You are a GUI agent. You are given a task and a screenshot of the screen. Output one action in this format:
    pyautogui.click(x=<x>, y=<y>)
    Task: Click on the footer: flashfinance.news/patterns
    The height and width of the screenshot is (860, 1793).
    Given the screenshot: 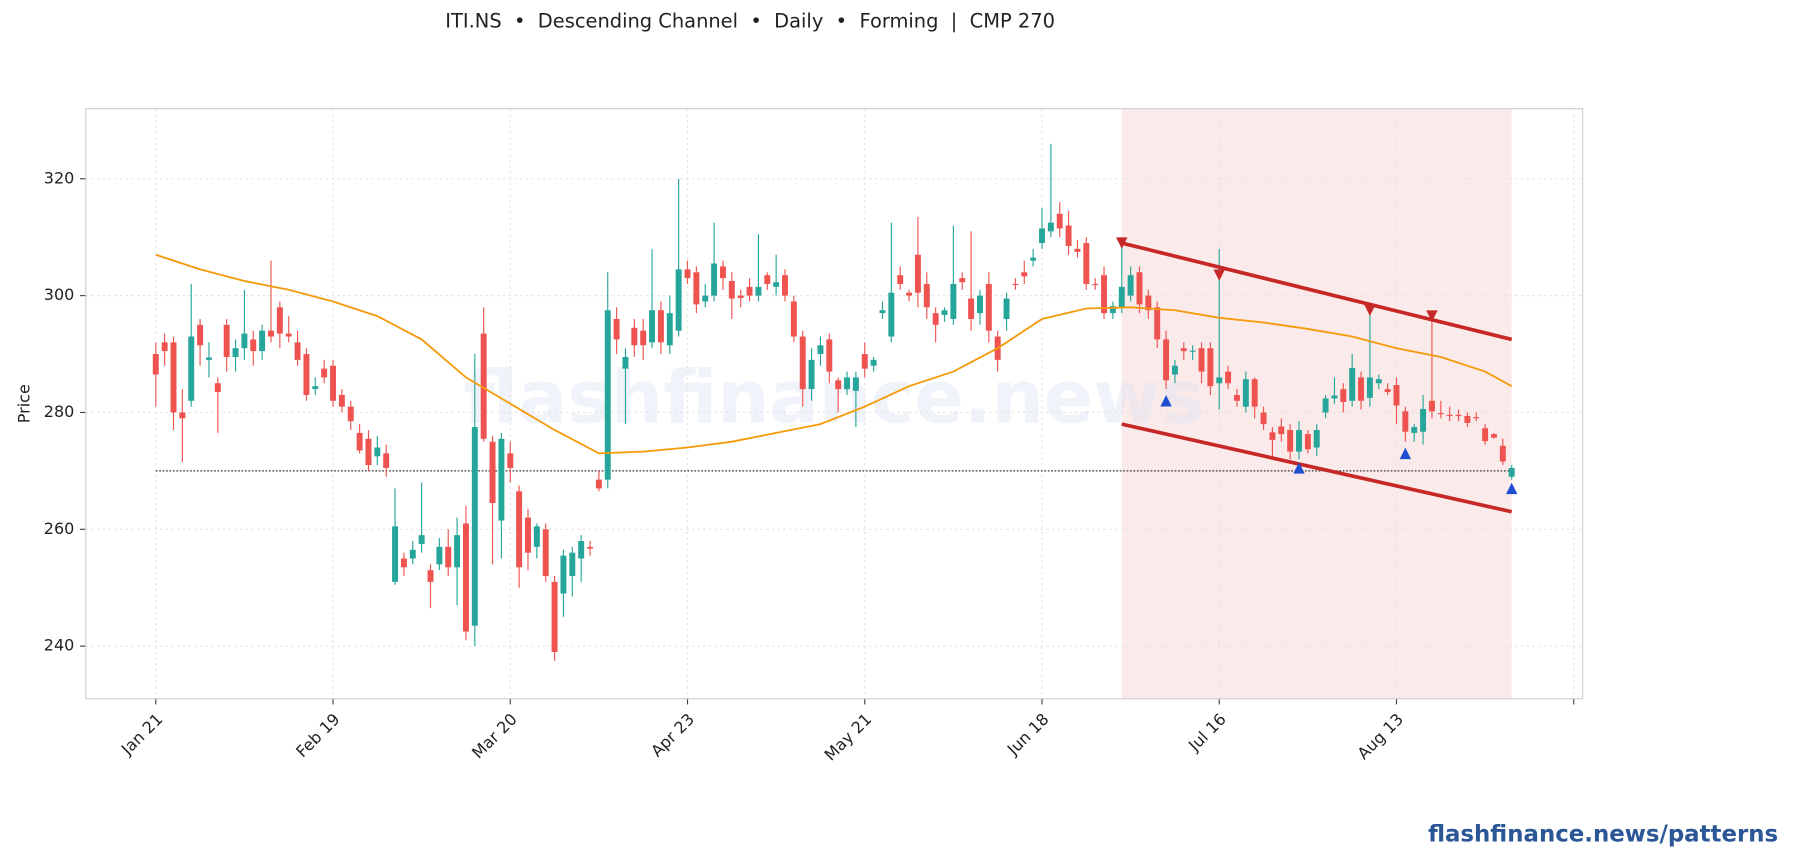 What is the action you would take?
    pyautogui.click(x=1603, y=834)
    